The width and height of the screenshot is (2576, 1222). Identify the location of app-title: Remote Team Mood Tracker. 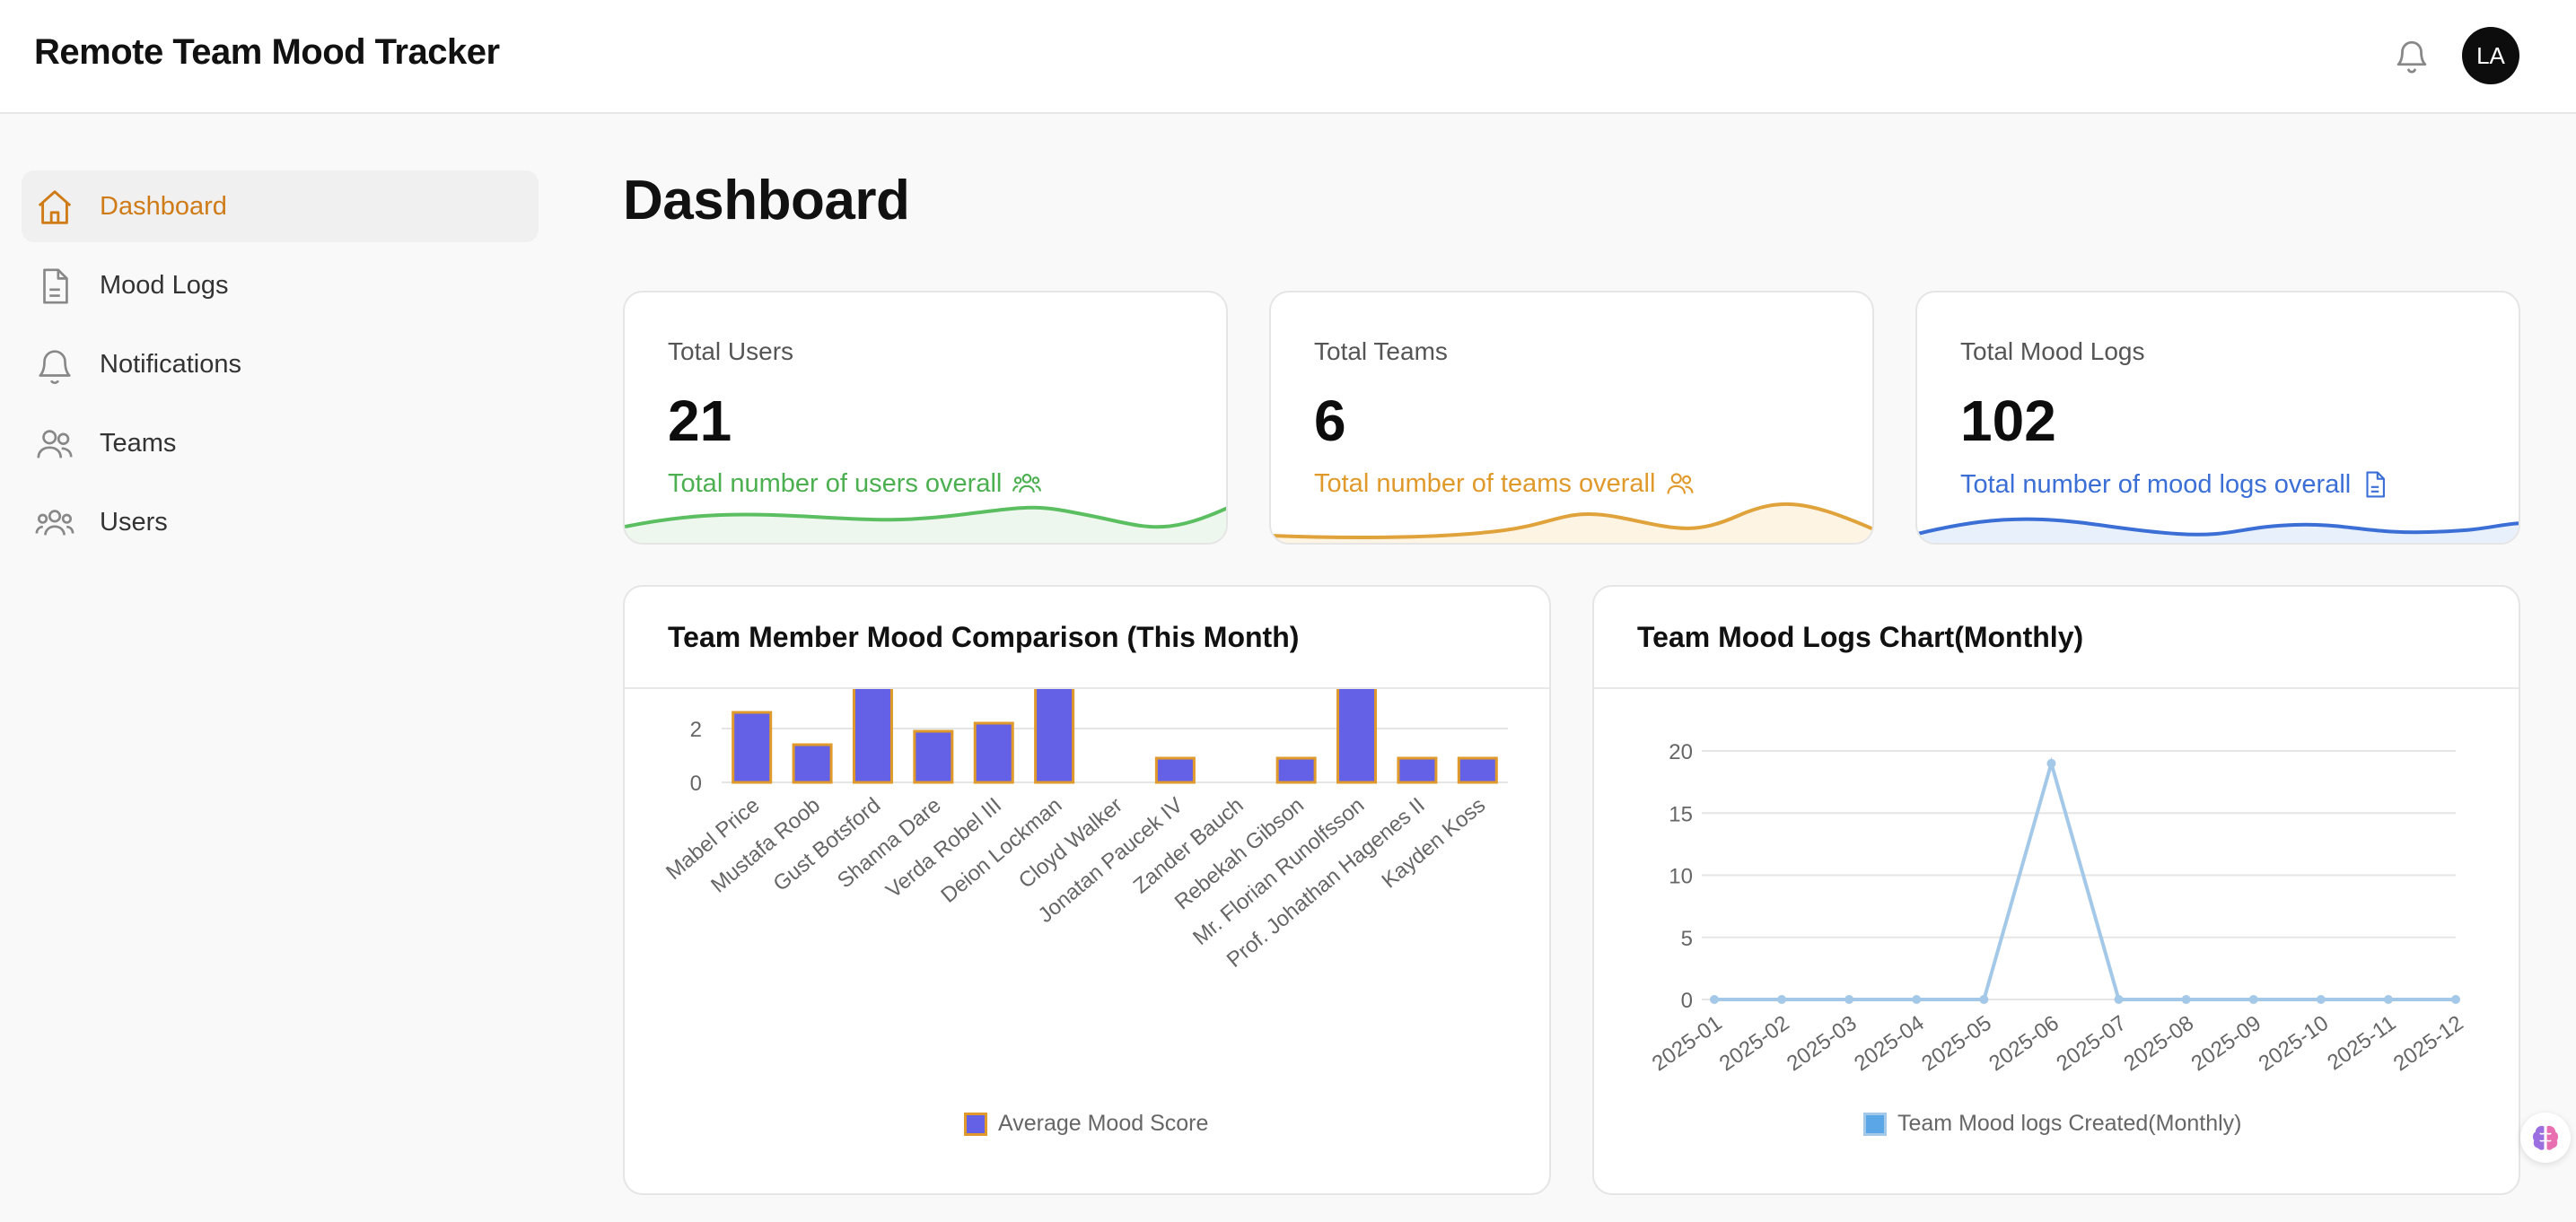
(267, 52).